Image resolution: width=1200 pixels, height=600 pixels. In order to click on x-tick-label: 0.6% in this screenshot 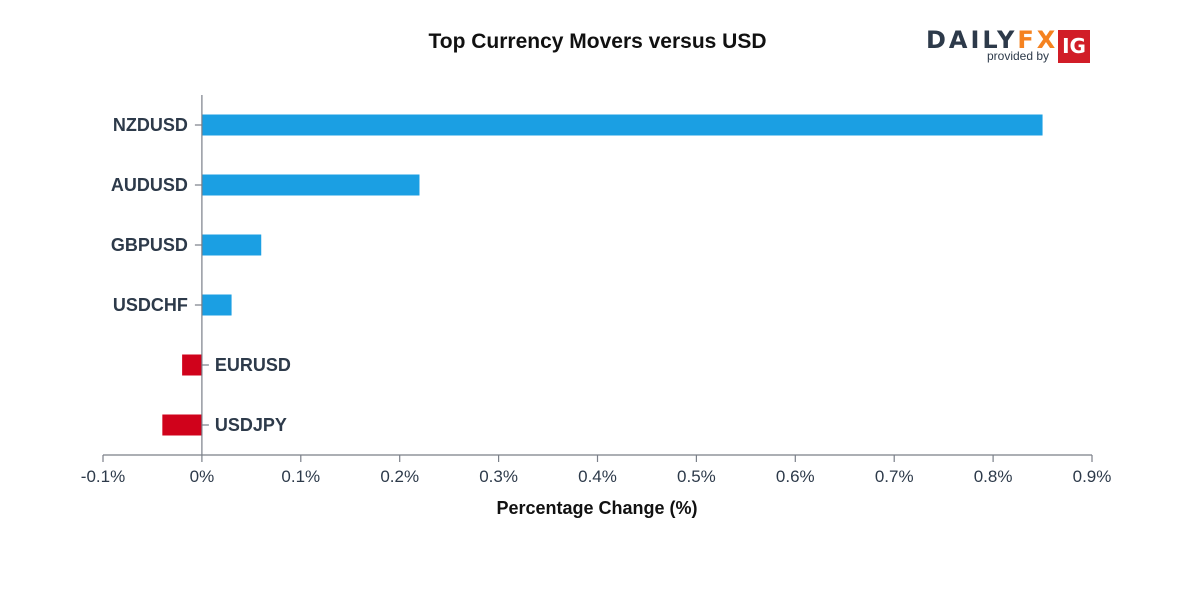, I will do `click(795, 476)`.